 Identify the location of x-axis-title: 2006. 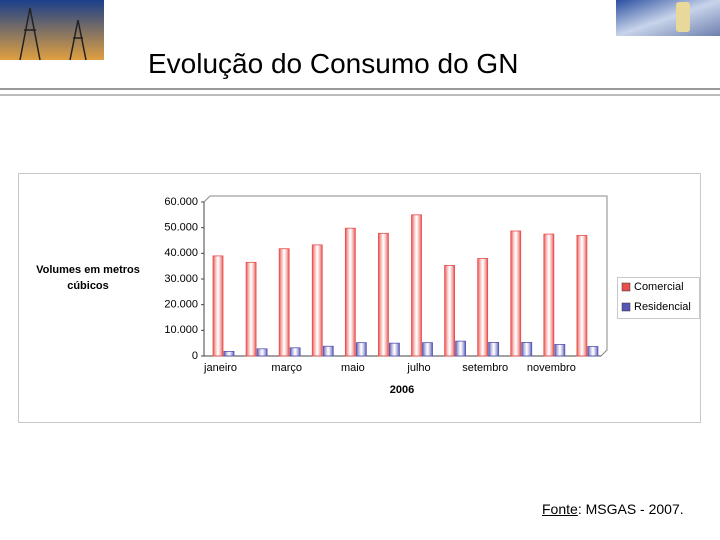
(402, 390).